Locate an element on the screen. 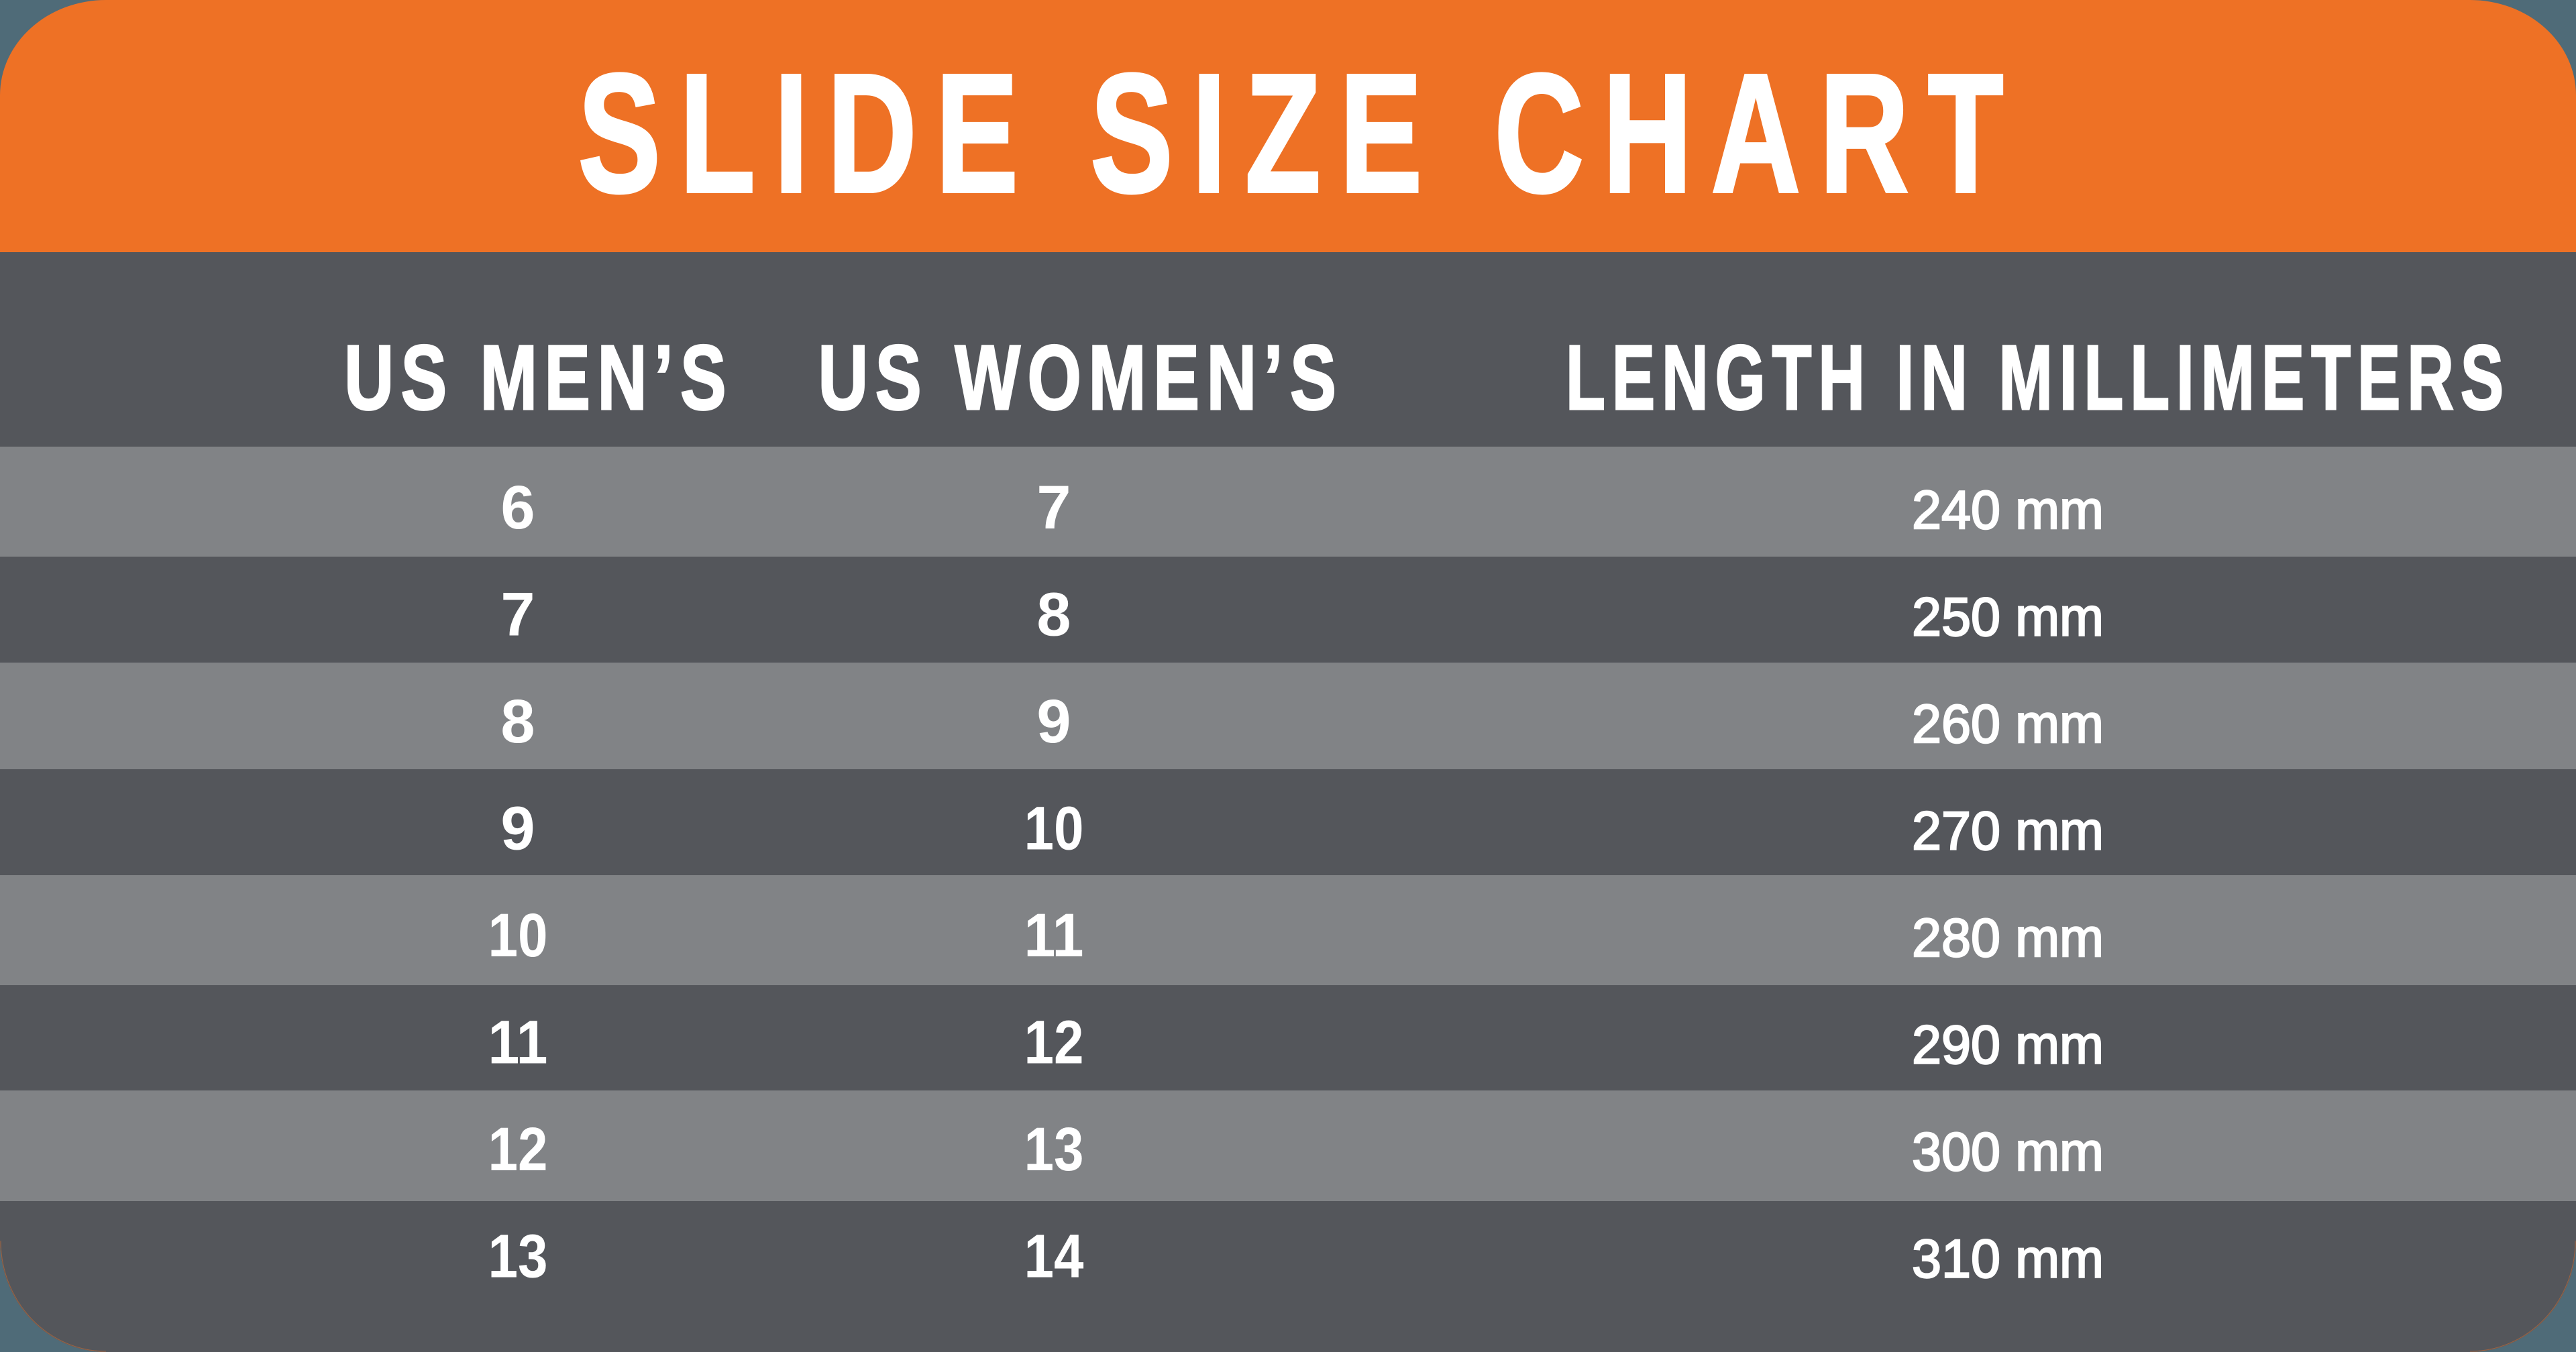  svg-text: 290 mm is located at coordinates (2008, 1045).